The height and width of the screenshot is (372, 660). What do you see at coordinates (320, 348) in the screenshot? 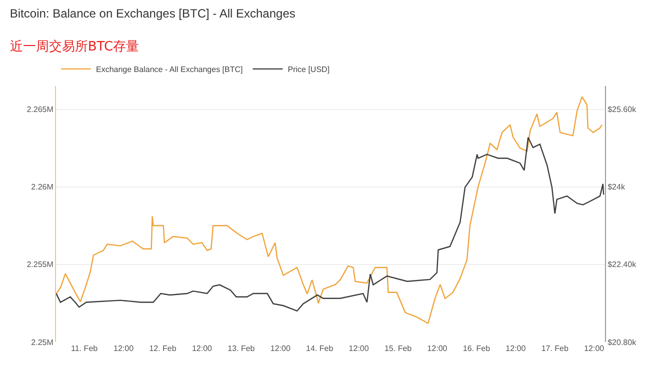
I see `x-tick-label: 14. Feb` at bounding box center [320, 348].